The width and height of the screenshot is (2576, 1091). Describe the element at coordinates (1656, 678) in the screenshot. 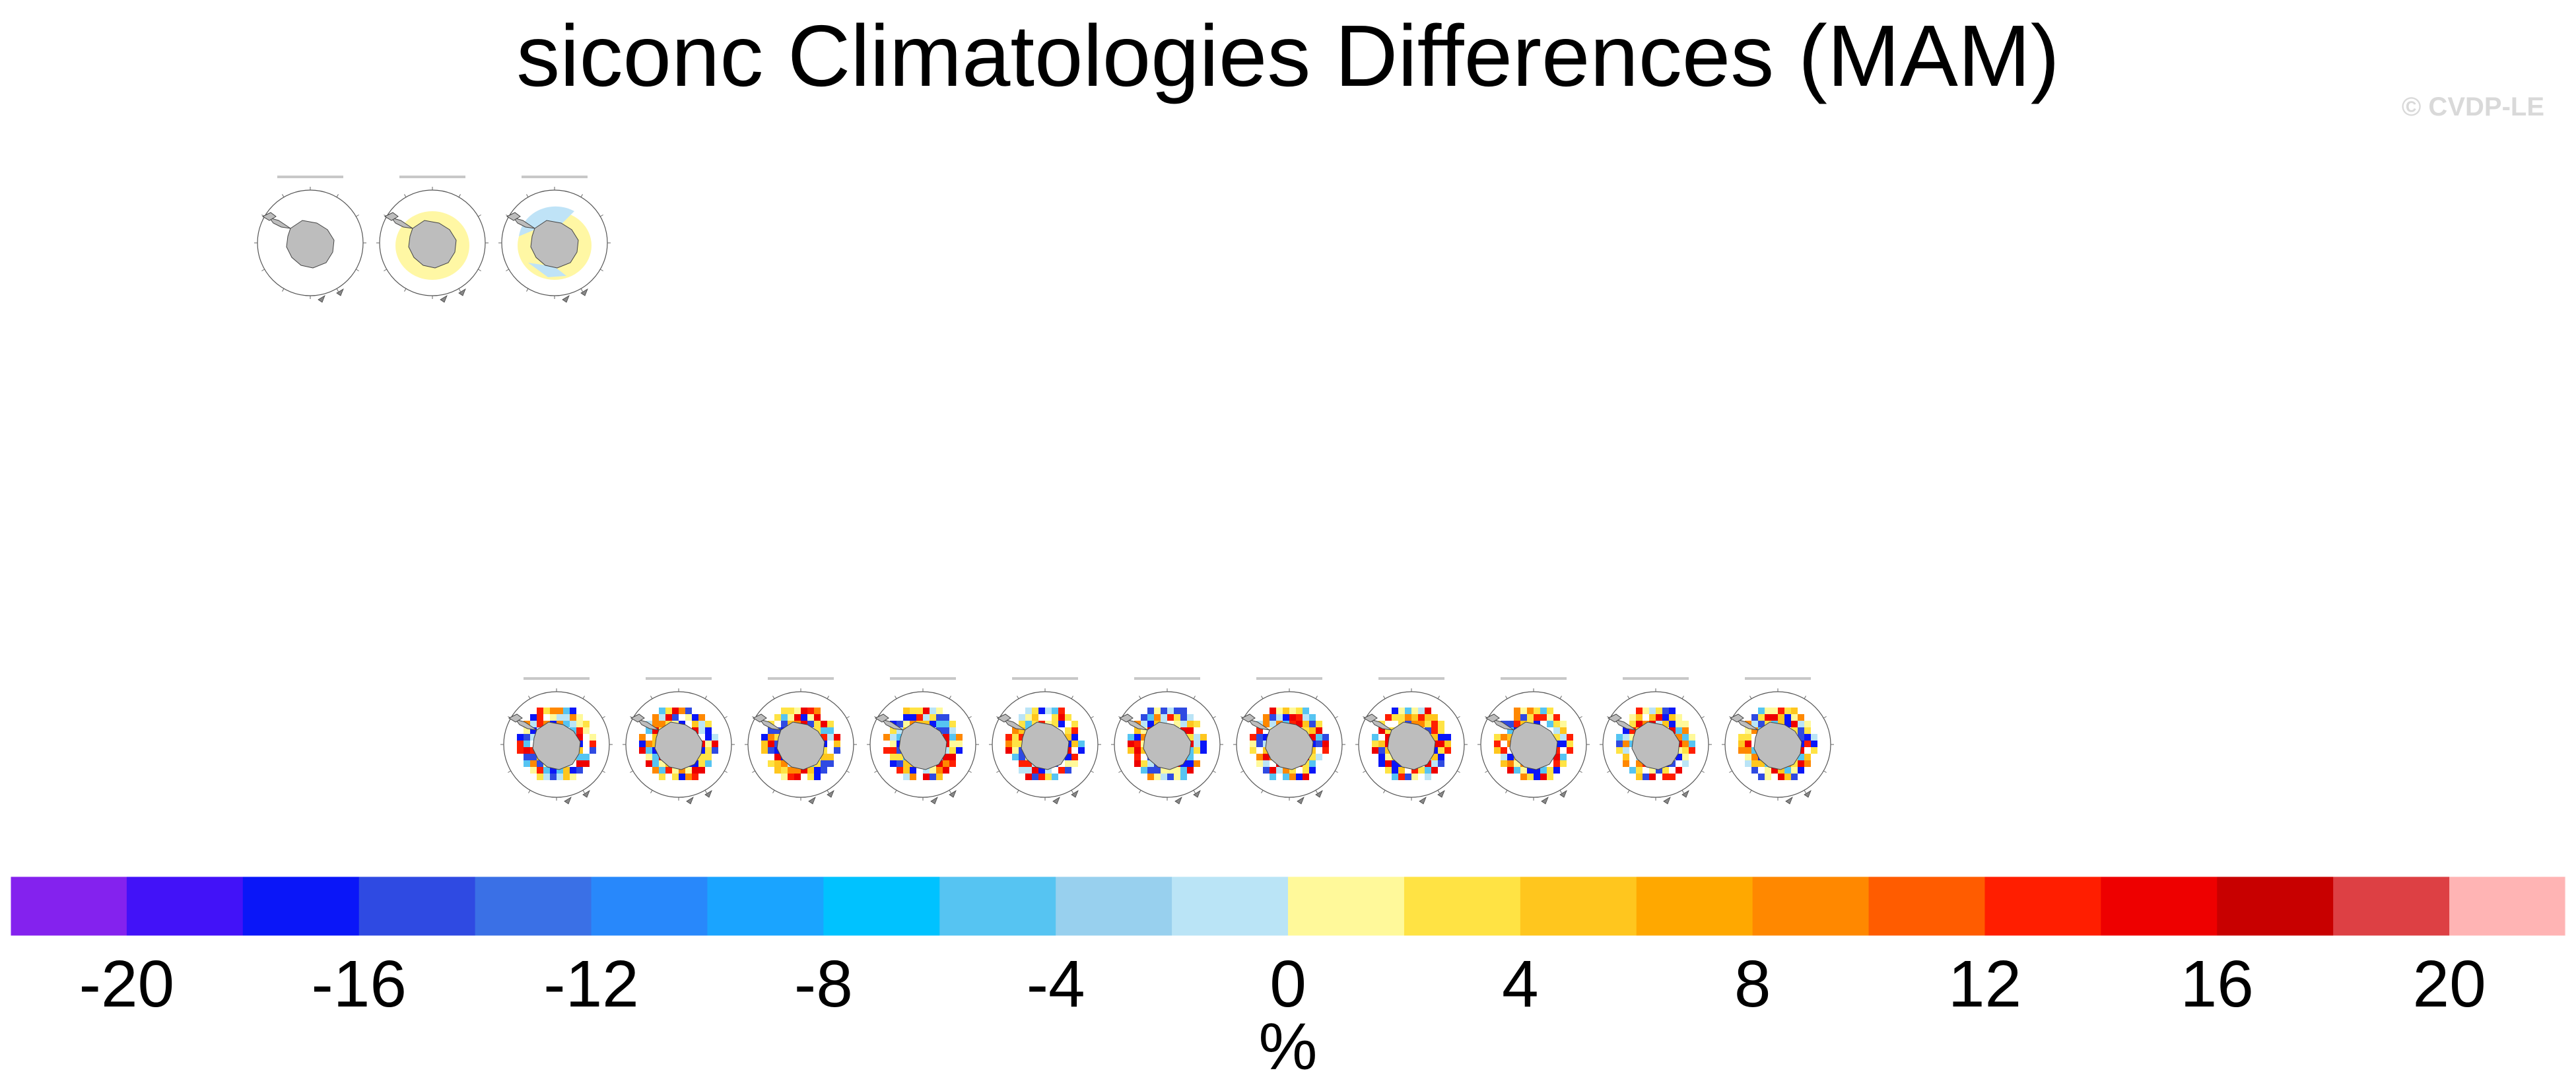

I see `panel-title-line` at that location.